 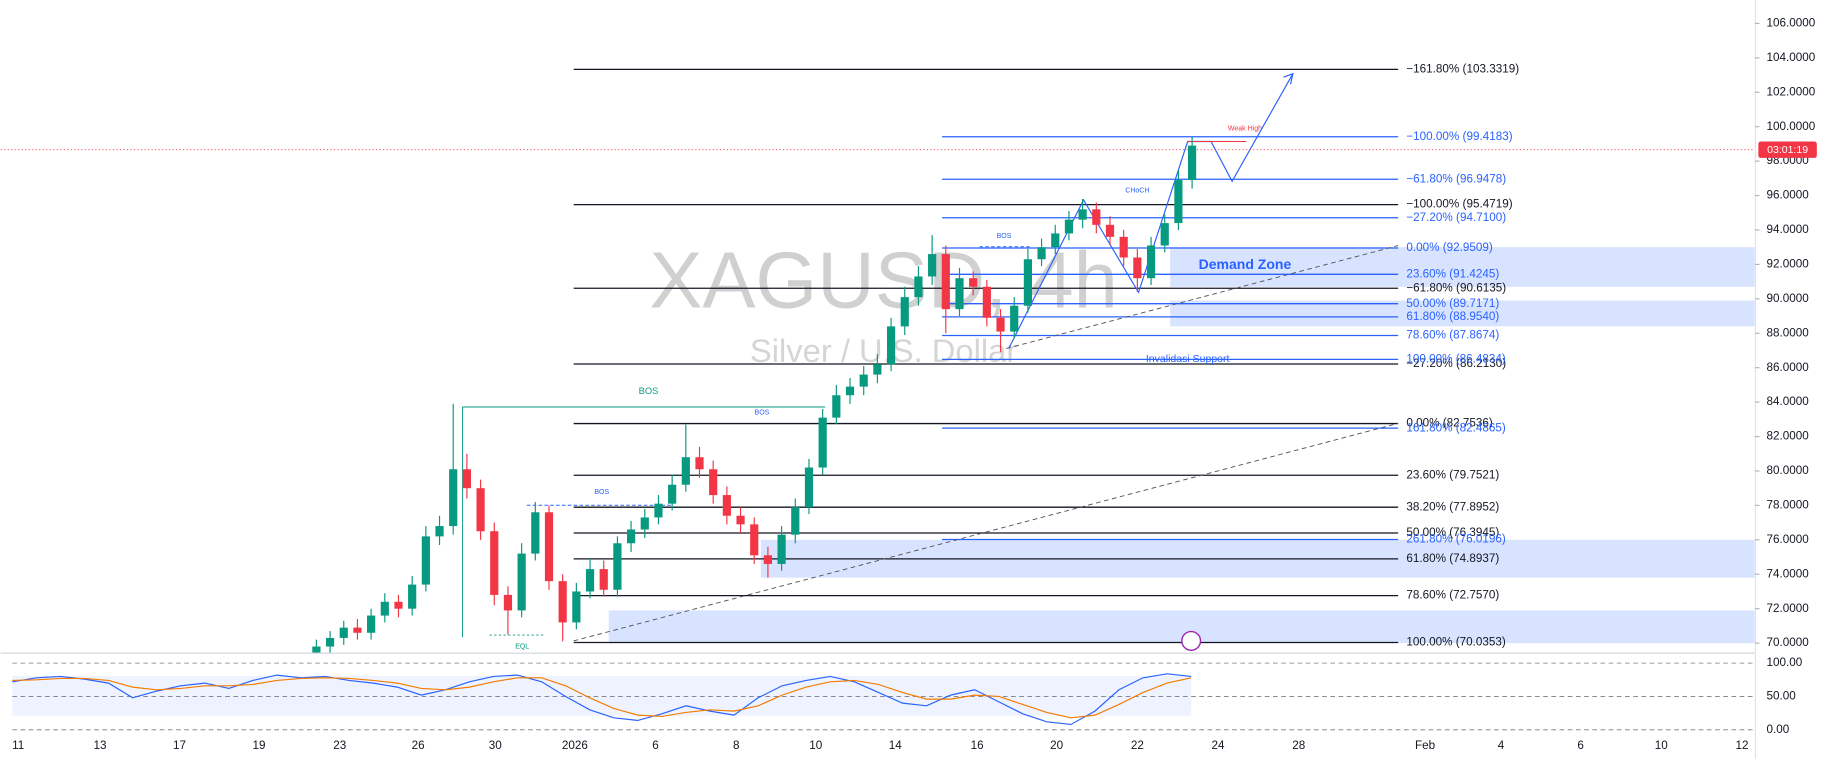 I want to click on fib-label: −27.20% (94.7100), so click(x=1456, y=217).